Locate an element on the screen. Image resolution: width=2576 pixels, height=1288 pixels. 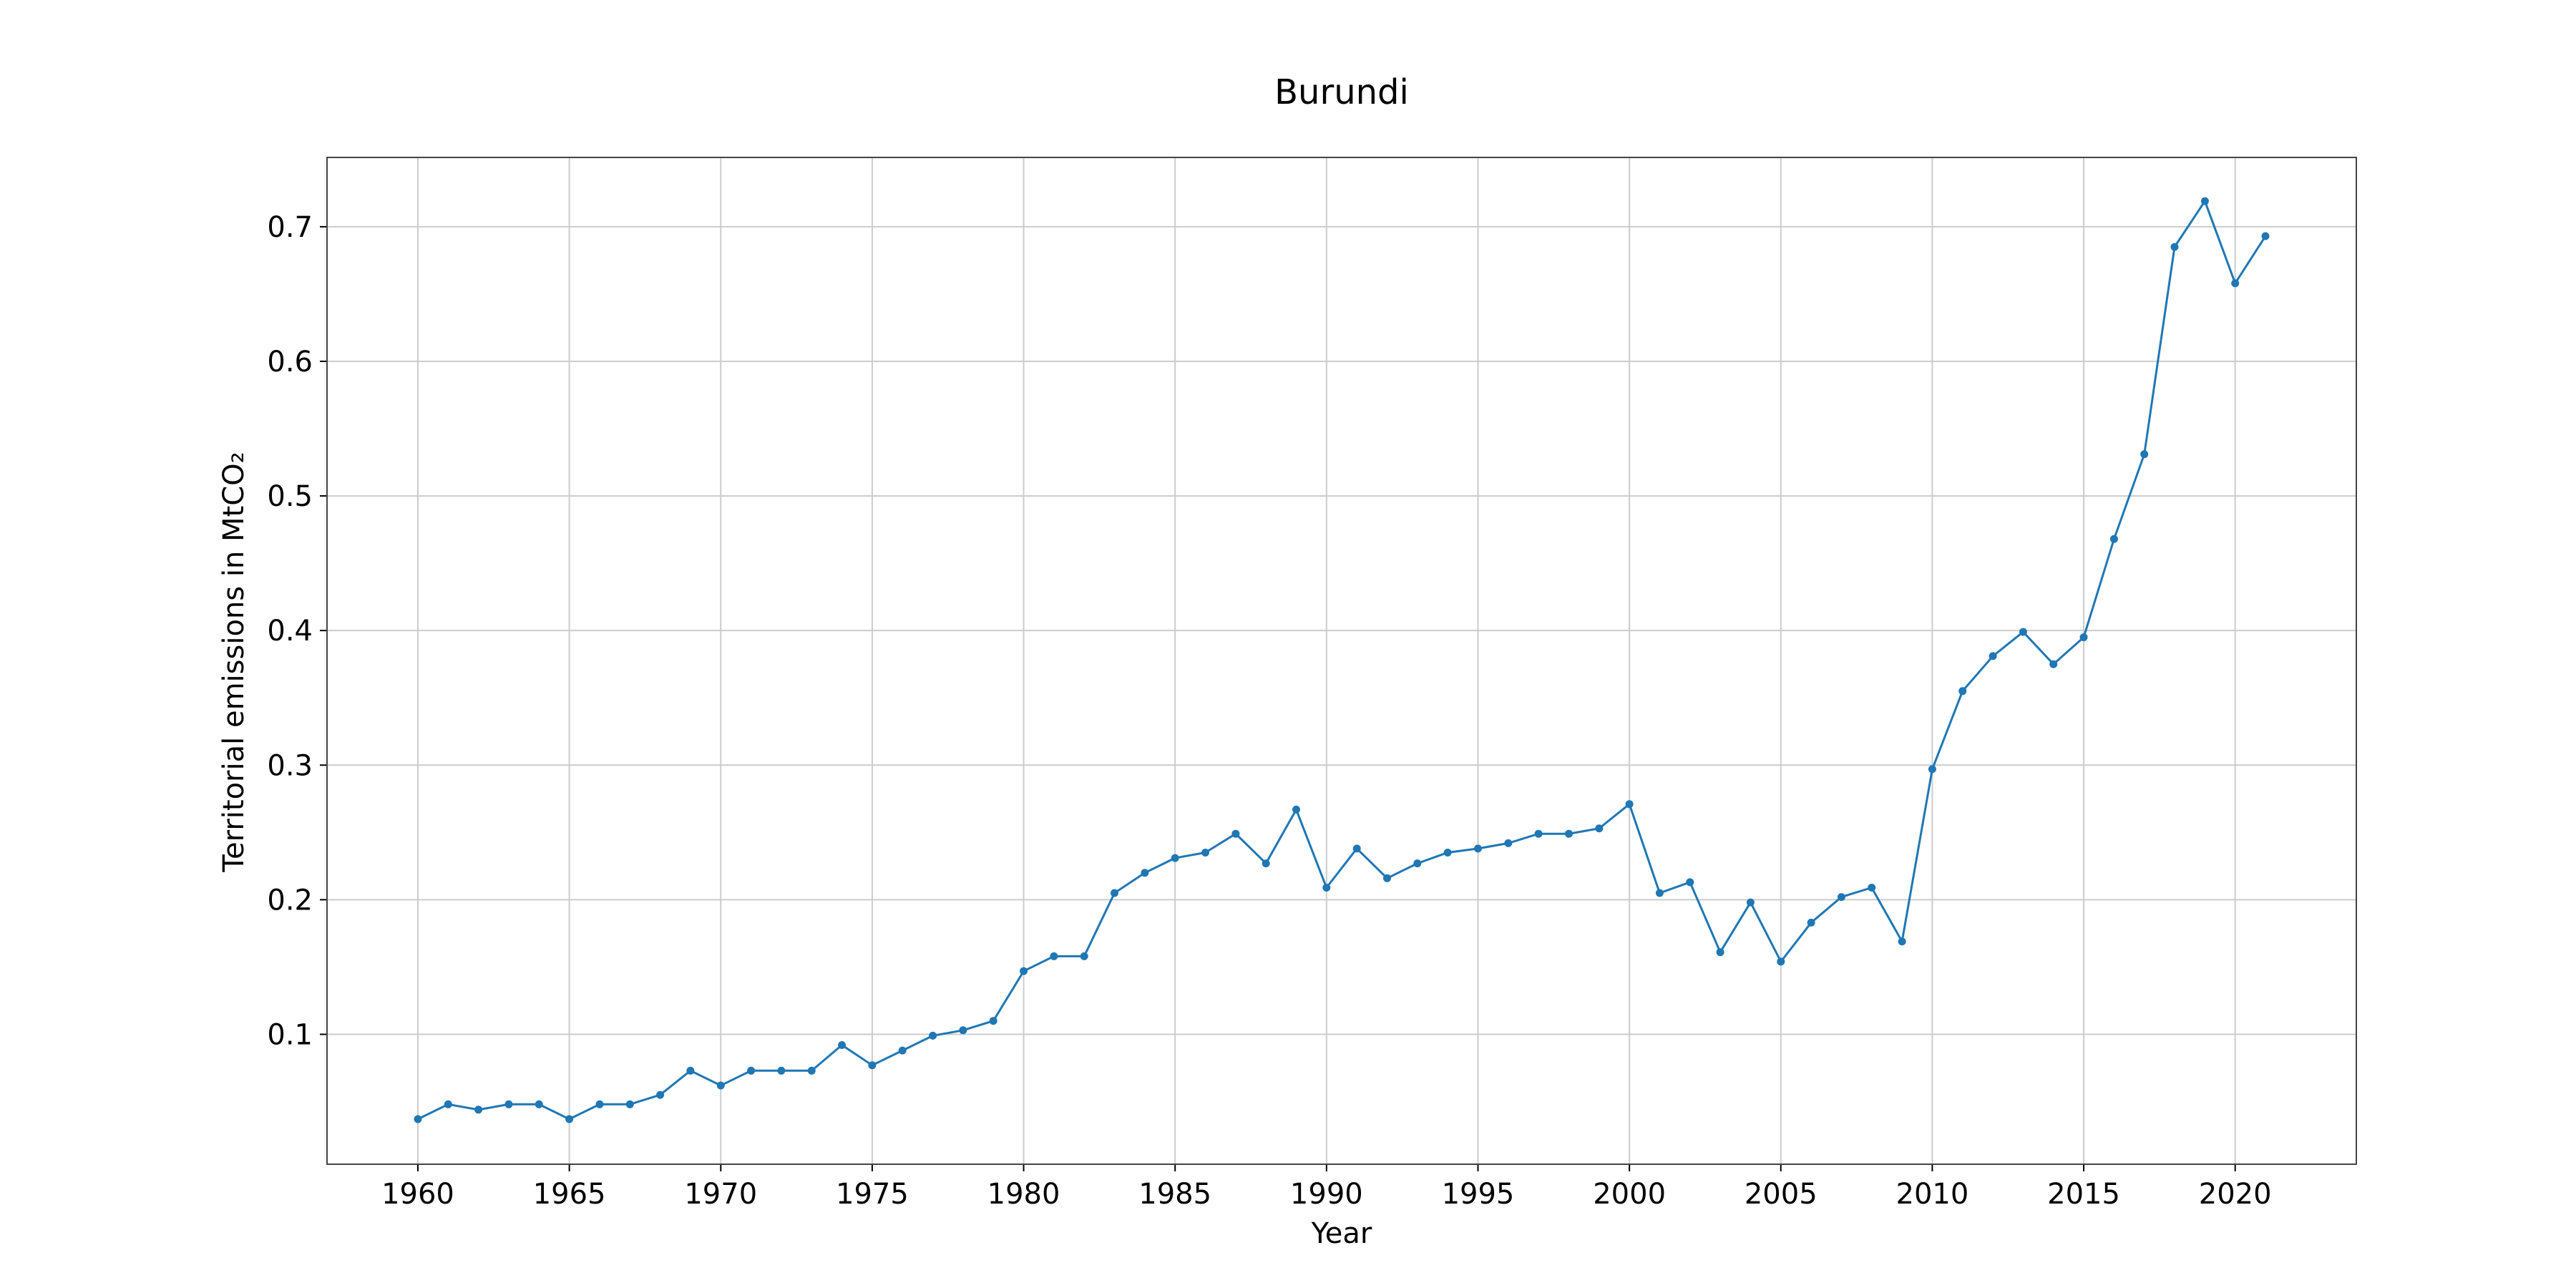
x-tick-label: 1970 is located at coordinates (720, 1194).